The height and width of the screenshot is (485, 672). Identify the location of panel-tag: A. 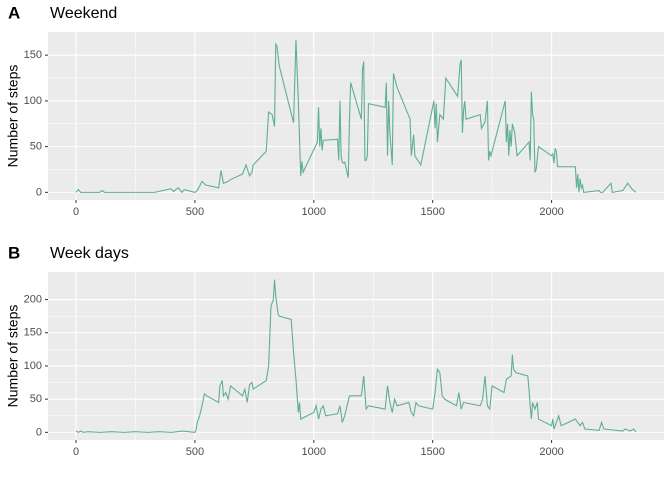
(14, 12).